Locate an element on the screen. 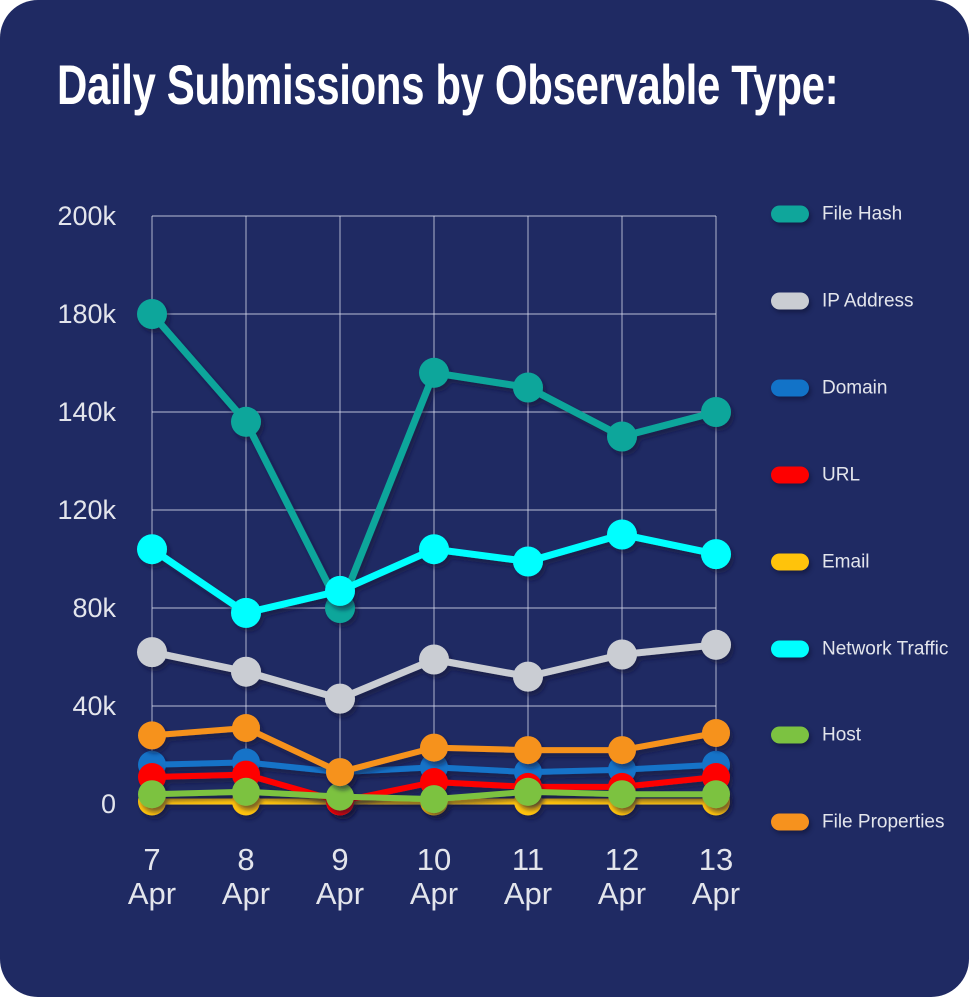 The height and width of the screenshot is (997, 969). y-axis-tick-label: 0 is located at coordinates (108, 804).